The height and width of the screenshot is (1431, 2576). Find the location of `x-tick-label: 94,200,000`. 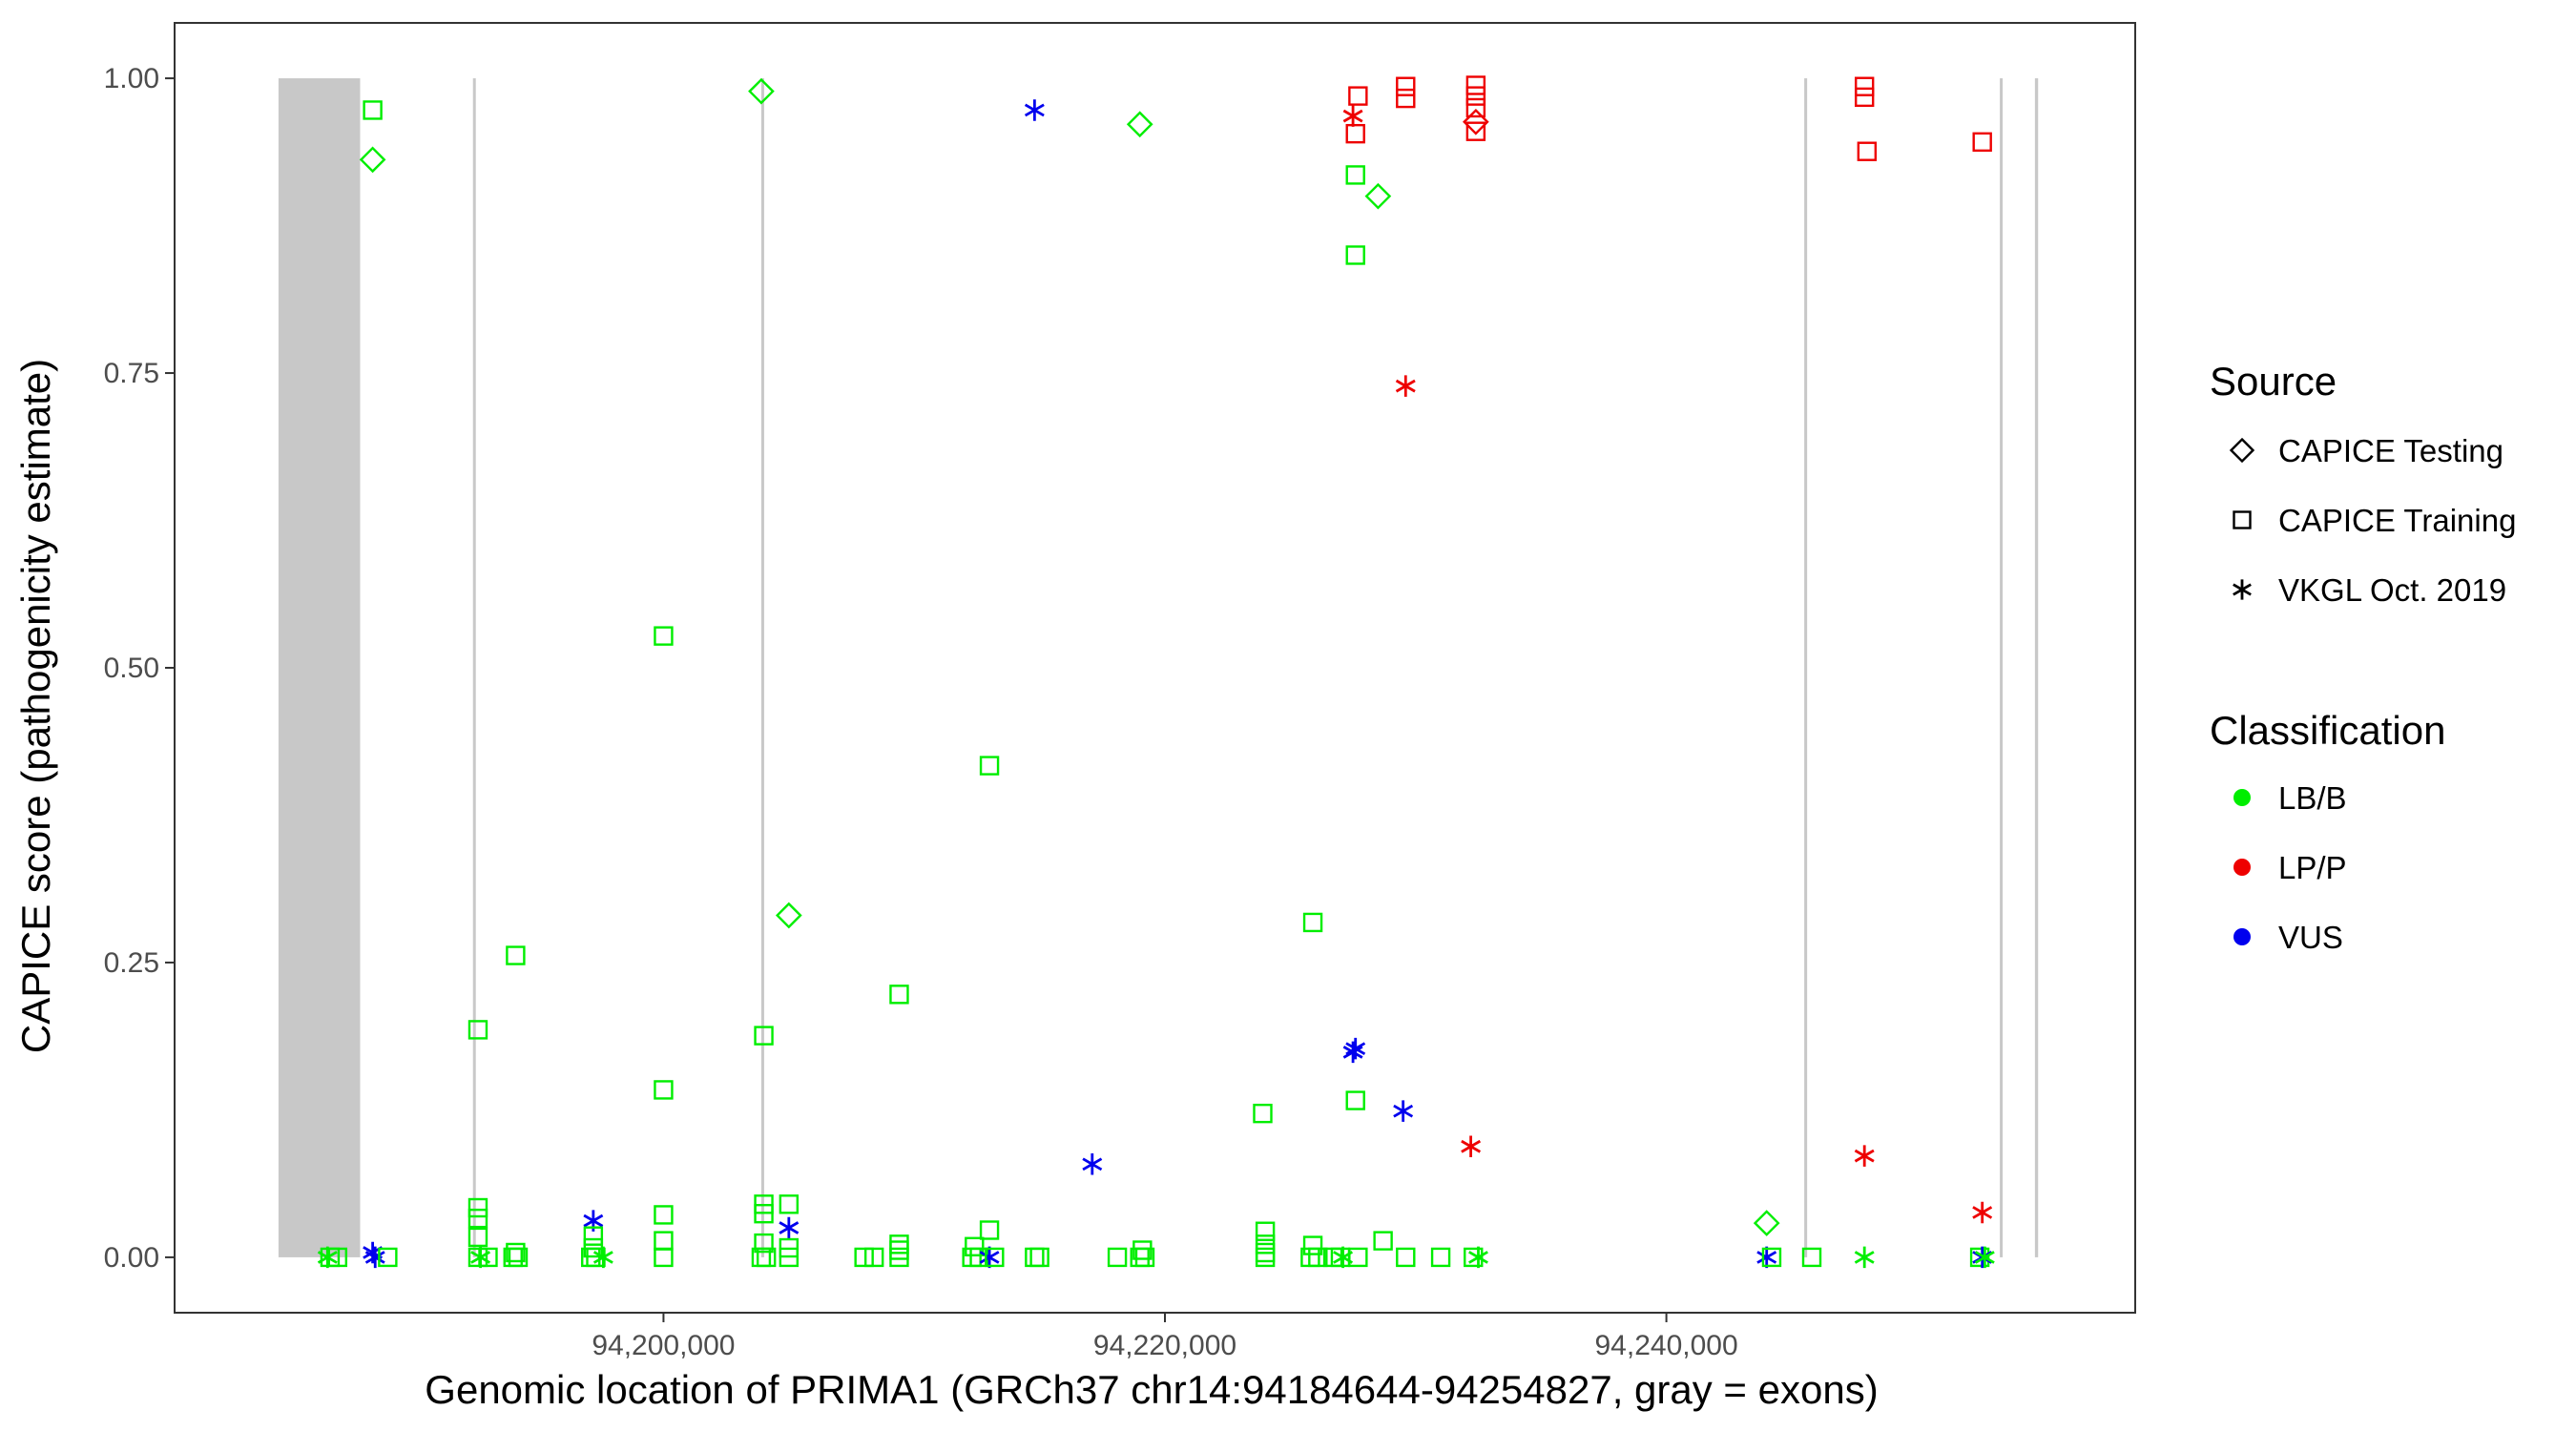

x-tick-label: 94,200,000 is located at coordinates (663, 1345).